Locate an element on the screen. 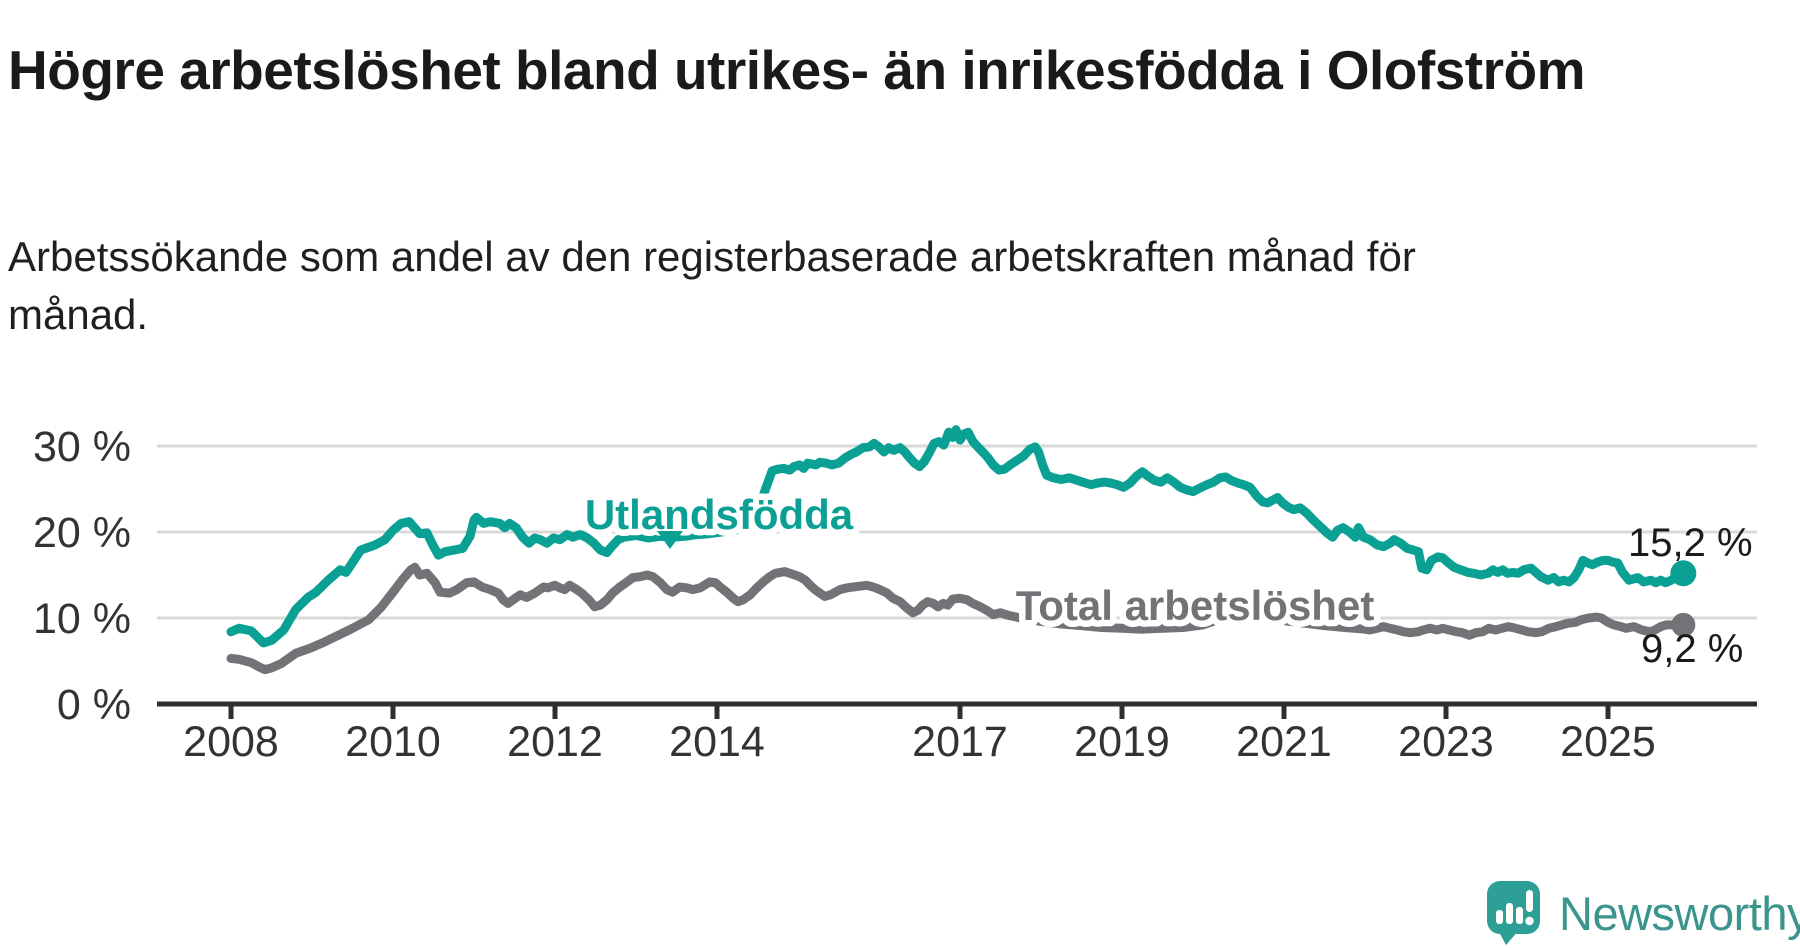  x-tick-label: 2014 is located at coordinates (717, 742).